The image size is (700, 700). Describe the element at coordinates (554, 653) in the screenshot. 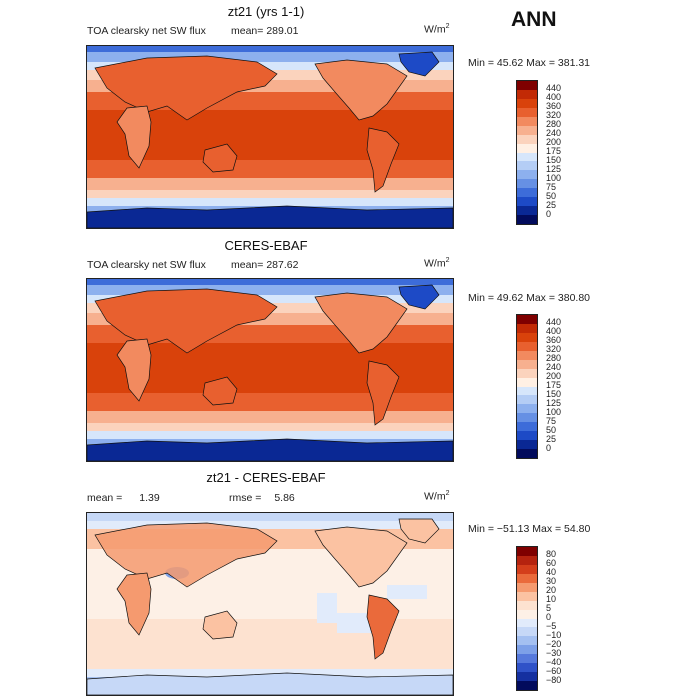

I see `panel3-tick: −30` at that location.